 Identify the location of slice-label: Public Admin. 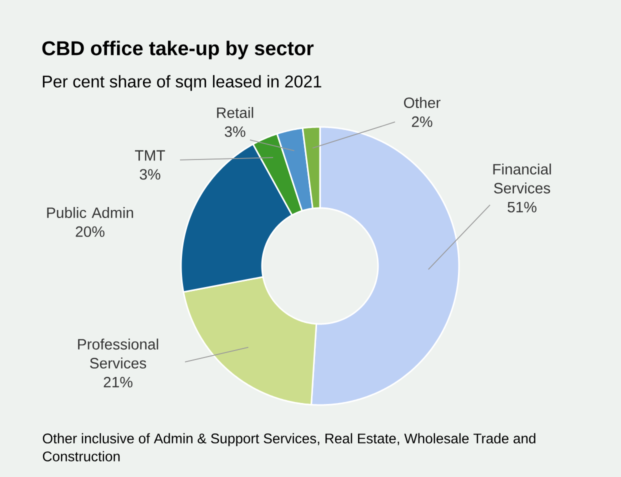
(90, 212).